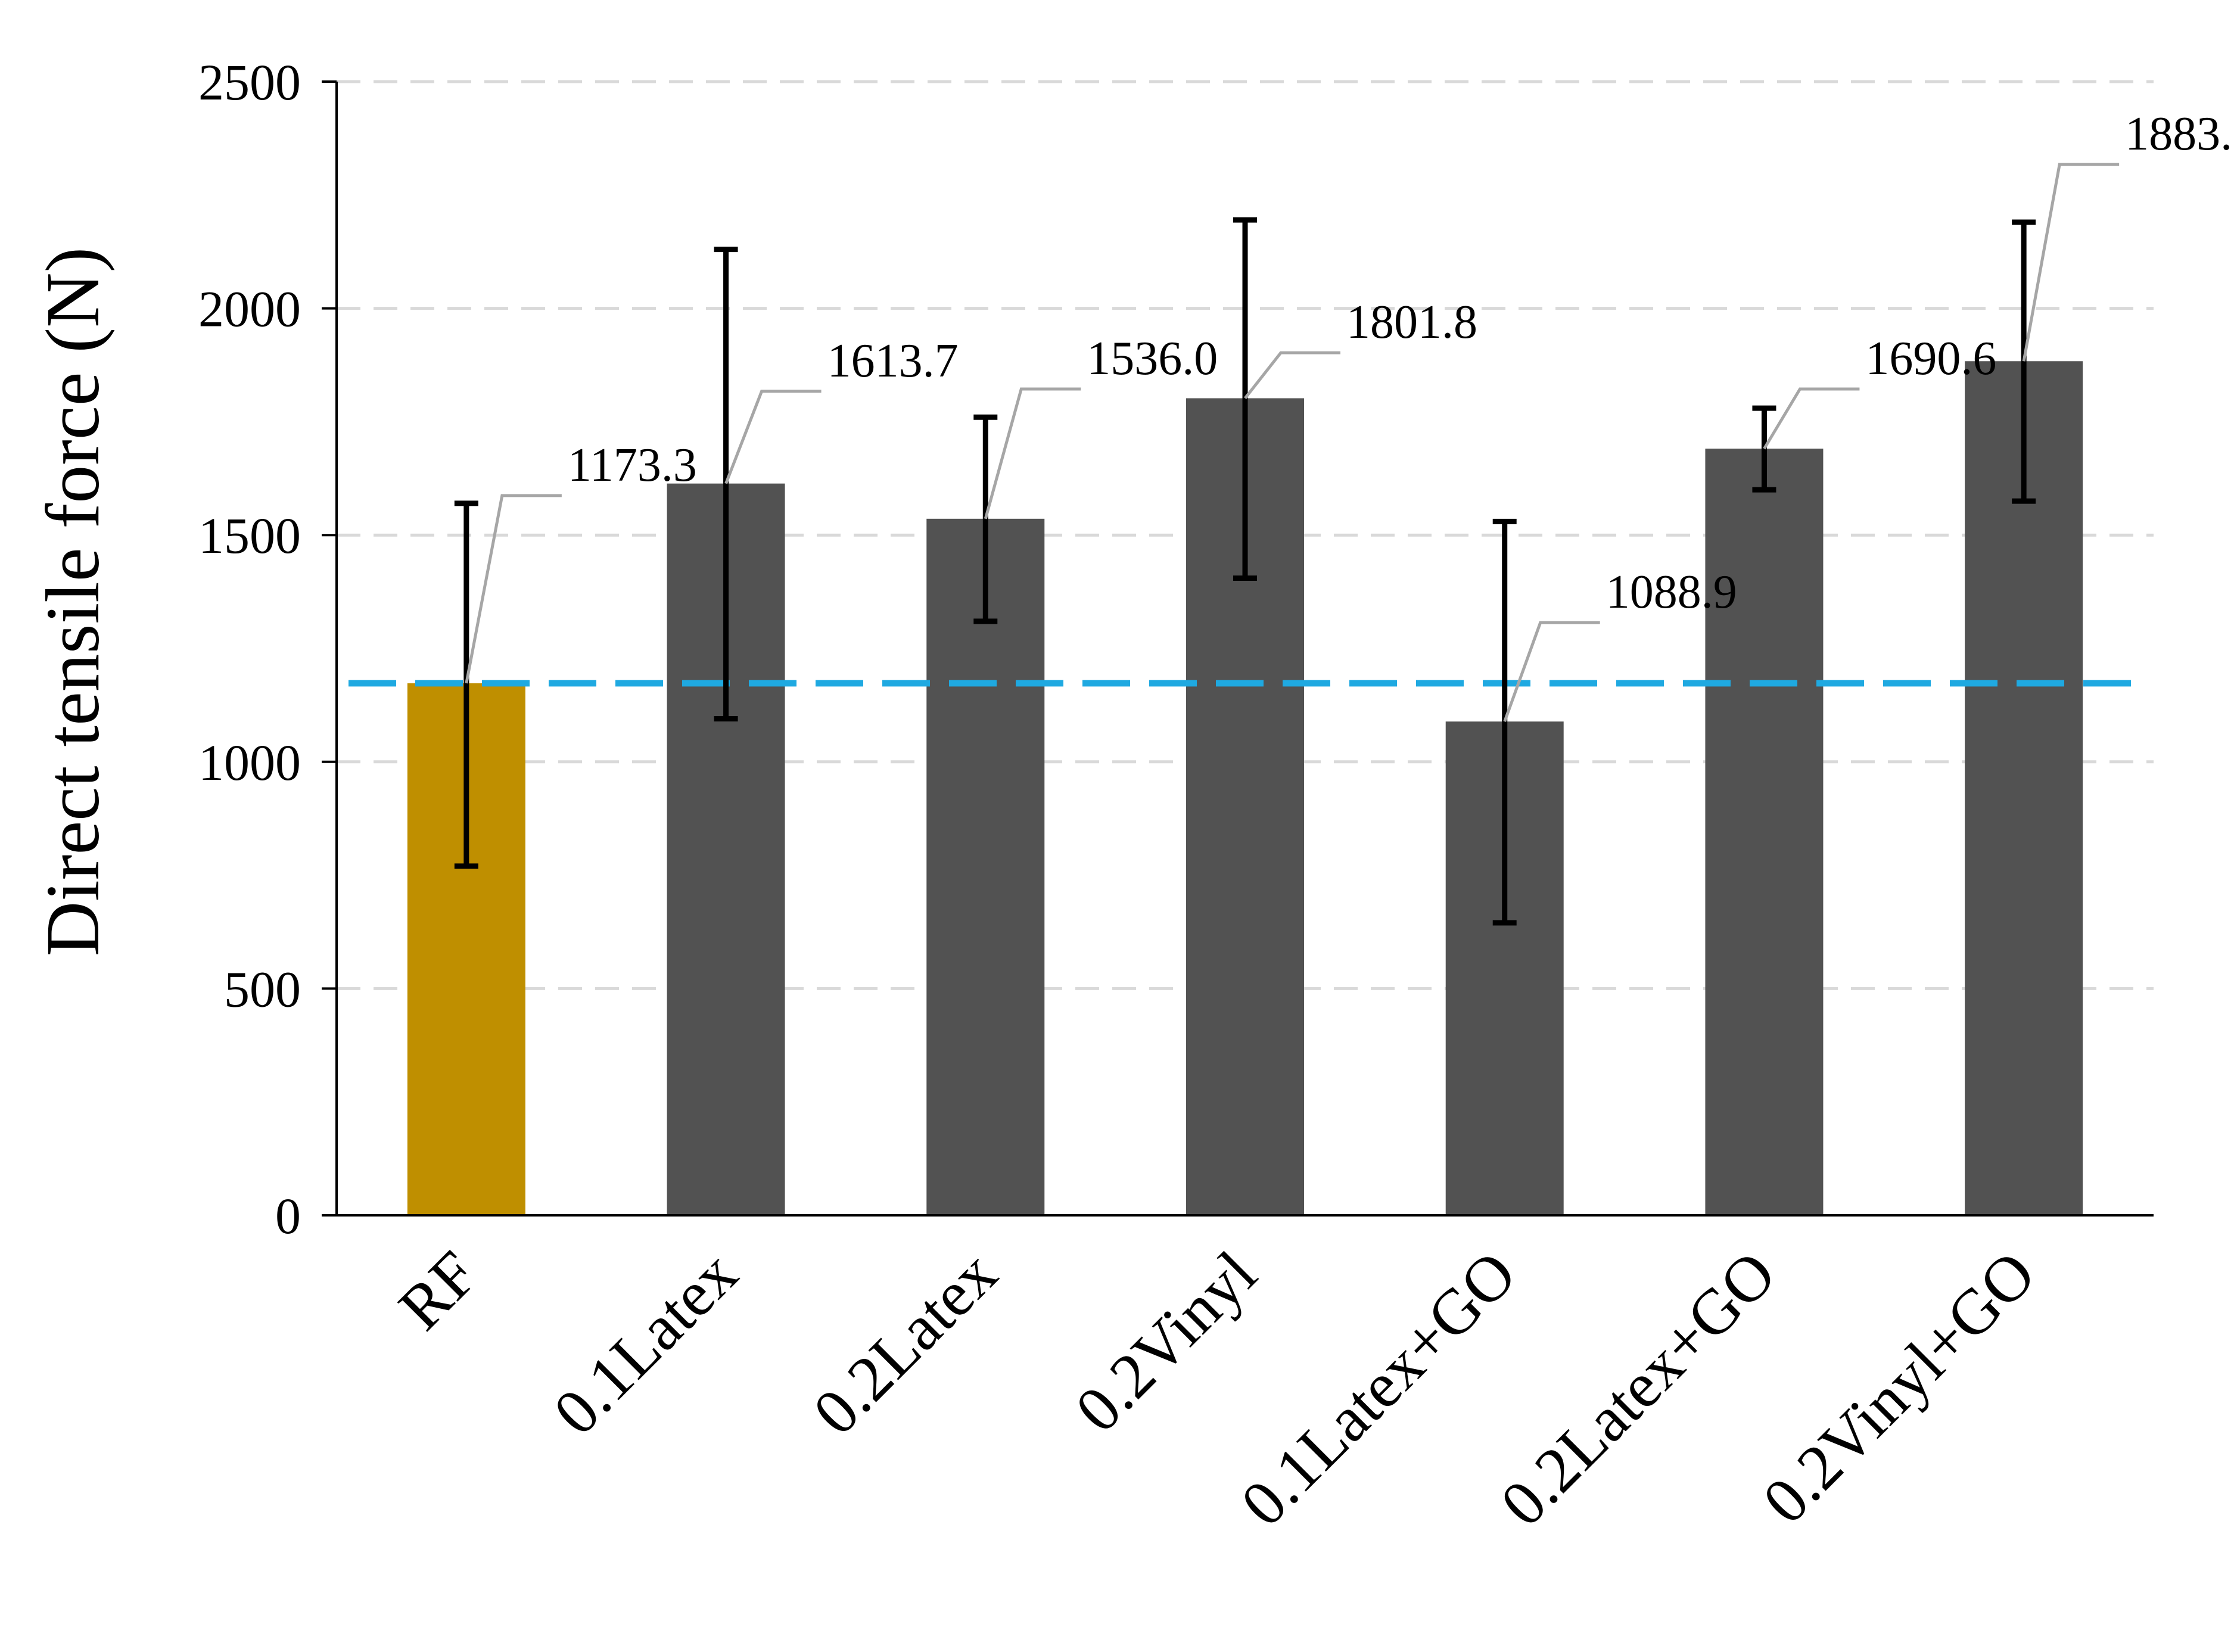 This screenshot has height=1652, width=2234. I want to click on x-category-label: 0.2Vinyl, so click(1166, 1342).